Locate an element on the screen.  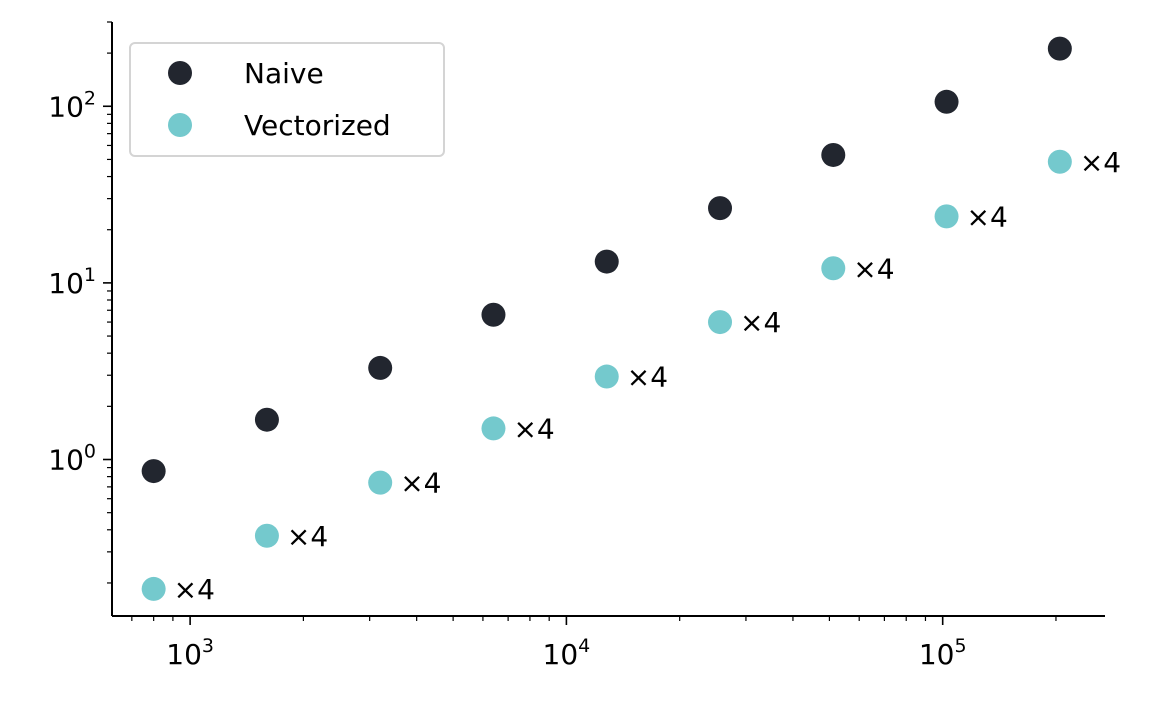
x-tick-label: 103 is located at coordinates (190, 653).